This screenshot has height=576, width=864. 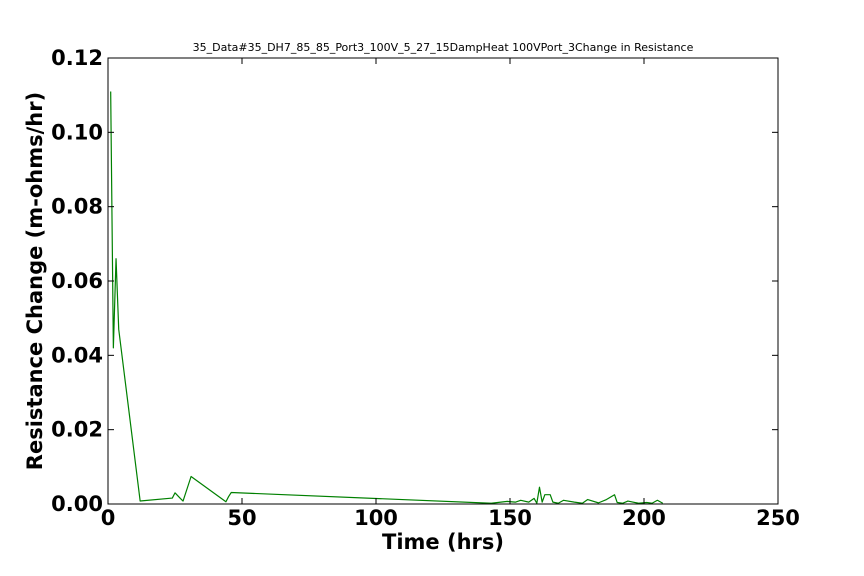 I want to click on y-axis-label: Resistance Change (m-ohms/hr), so click(x=35, y=281).